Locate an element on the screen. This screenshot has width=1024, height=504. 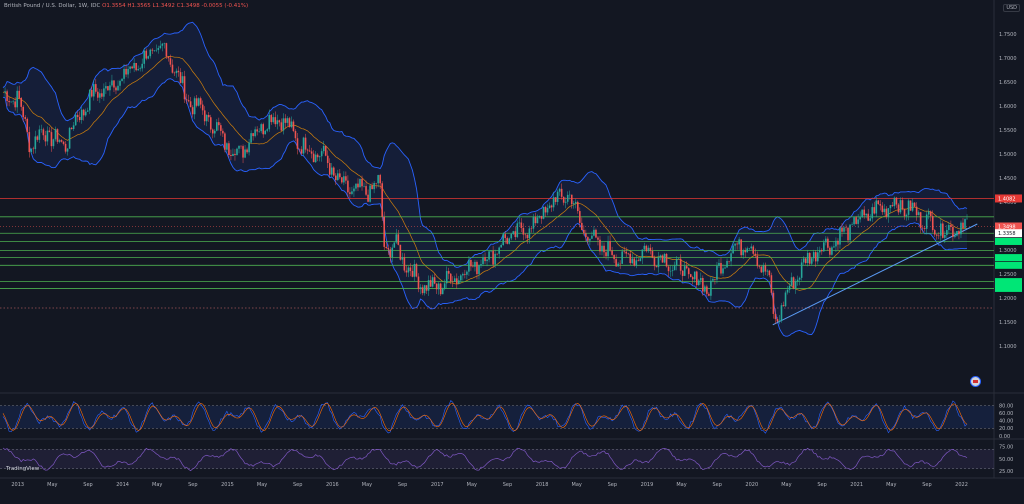
rsi-line is located at coordinates (485, 459).